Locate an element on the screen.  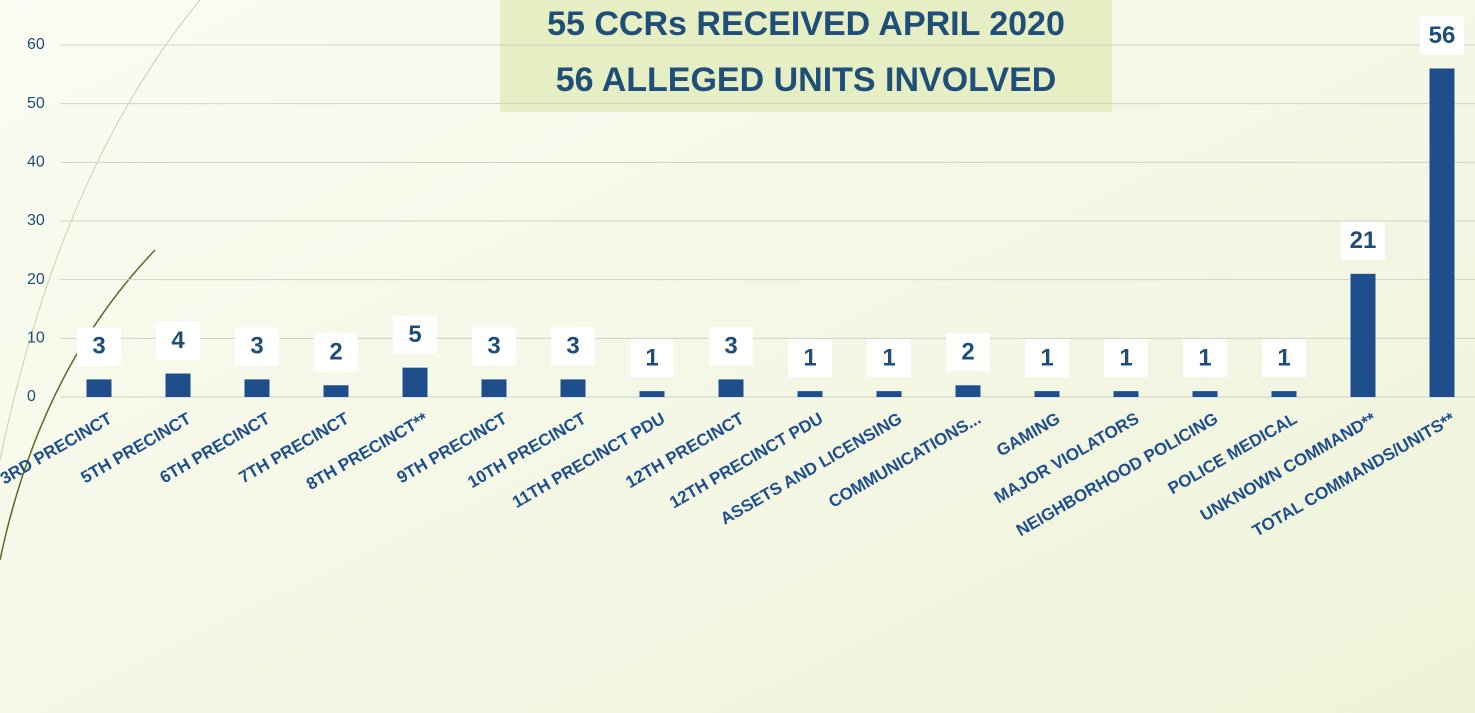
y-tick-label: 60 is located at coordinates (36, 44).